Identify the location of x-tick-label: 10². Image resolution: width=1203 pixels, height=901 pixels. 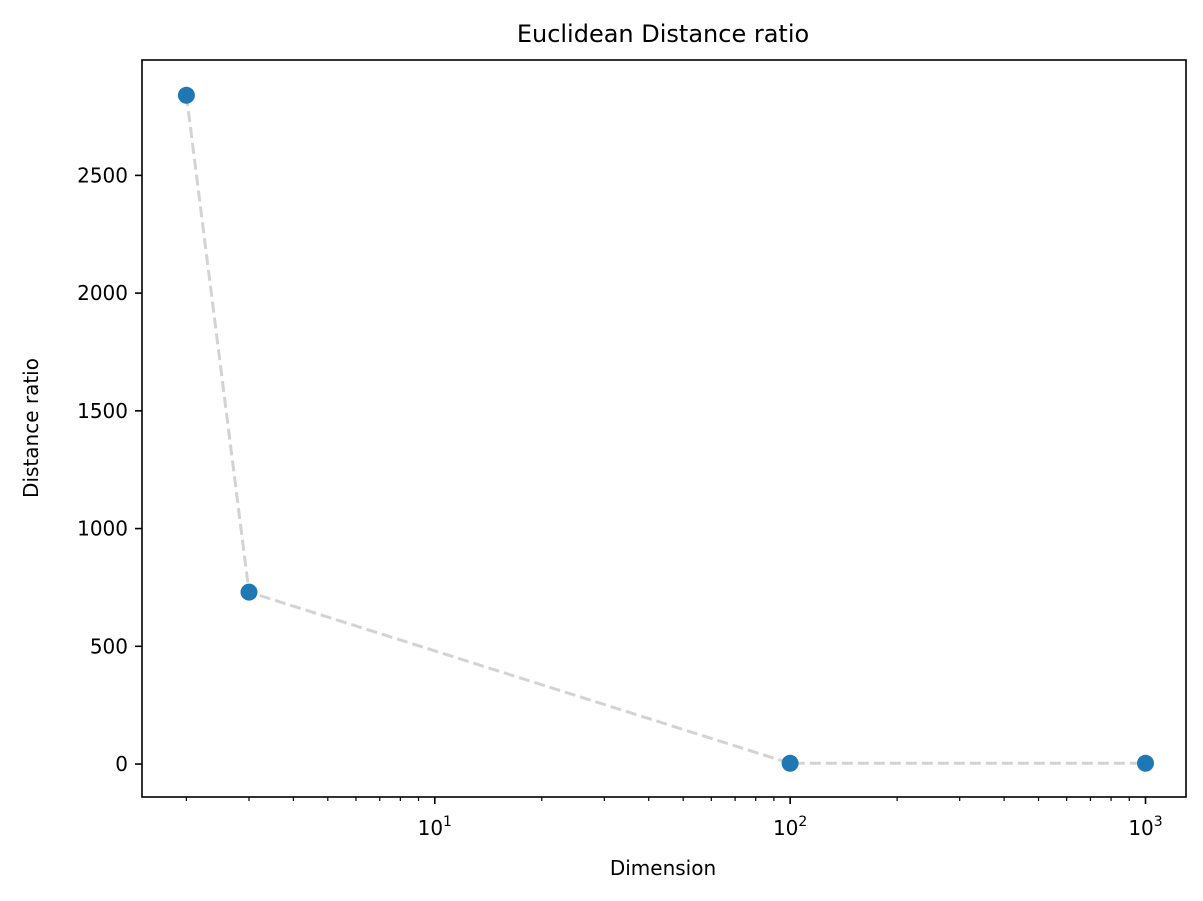
(790, 827).